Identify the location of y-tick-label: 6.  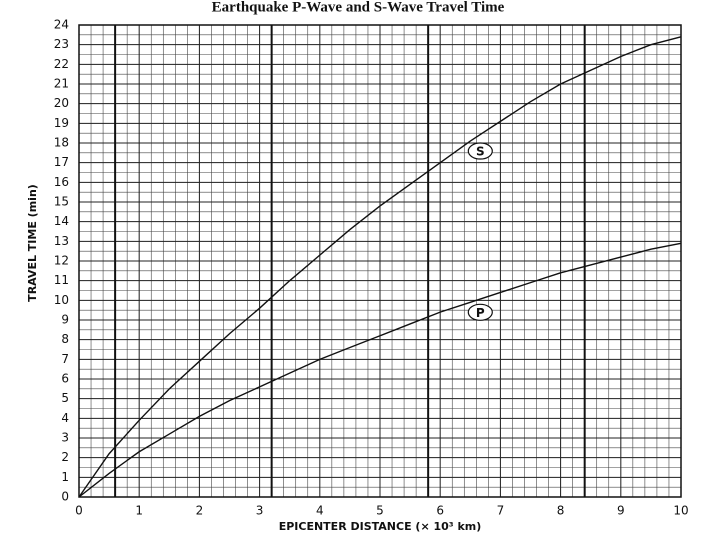
(65, 379).